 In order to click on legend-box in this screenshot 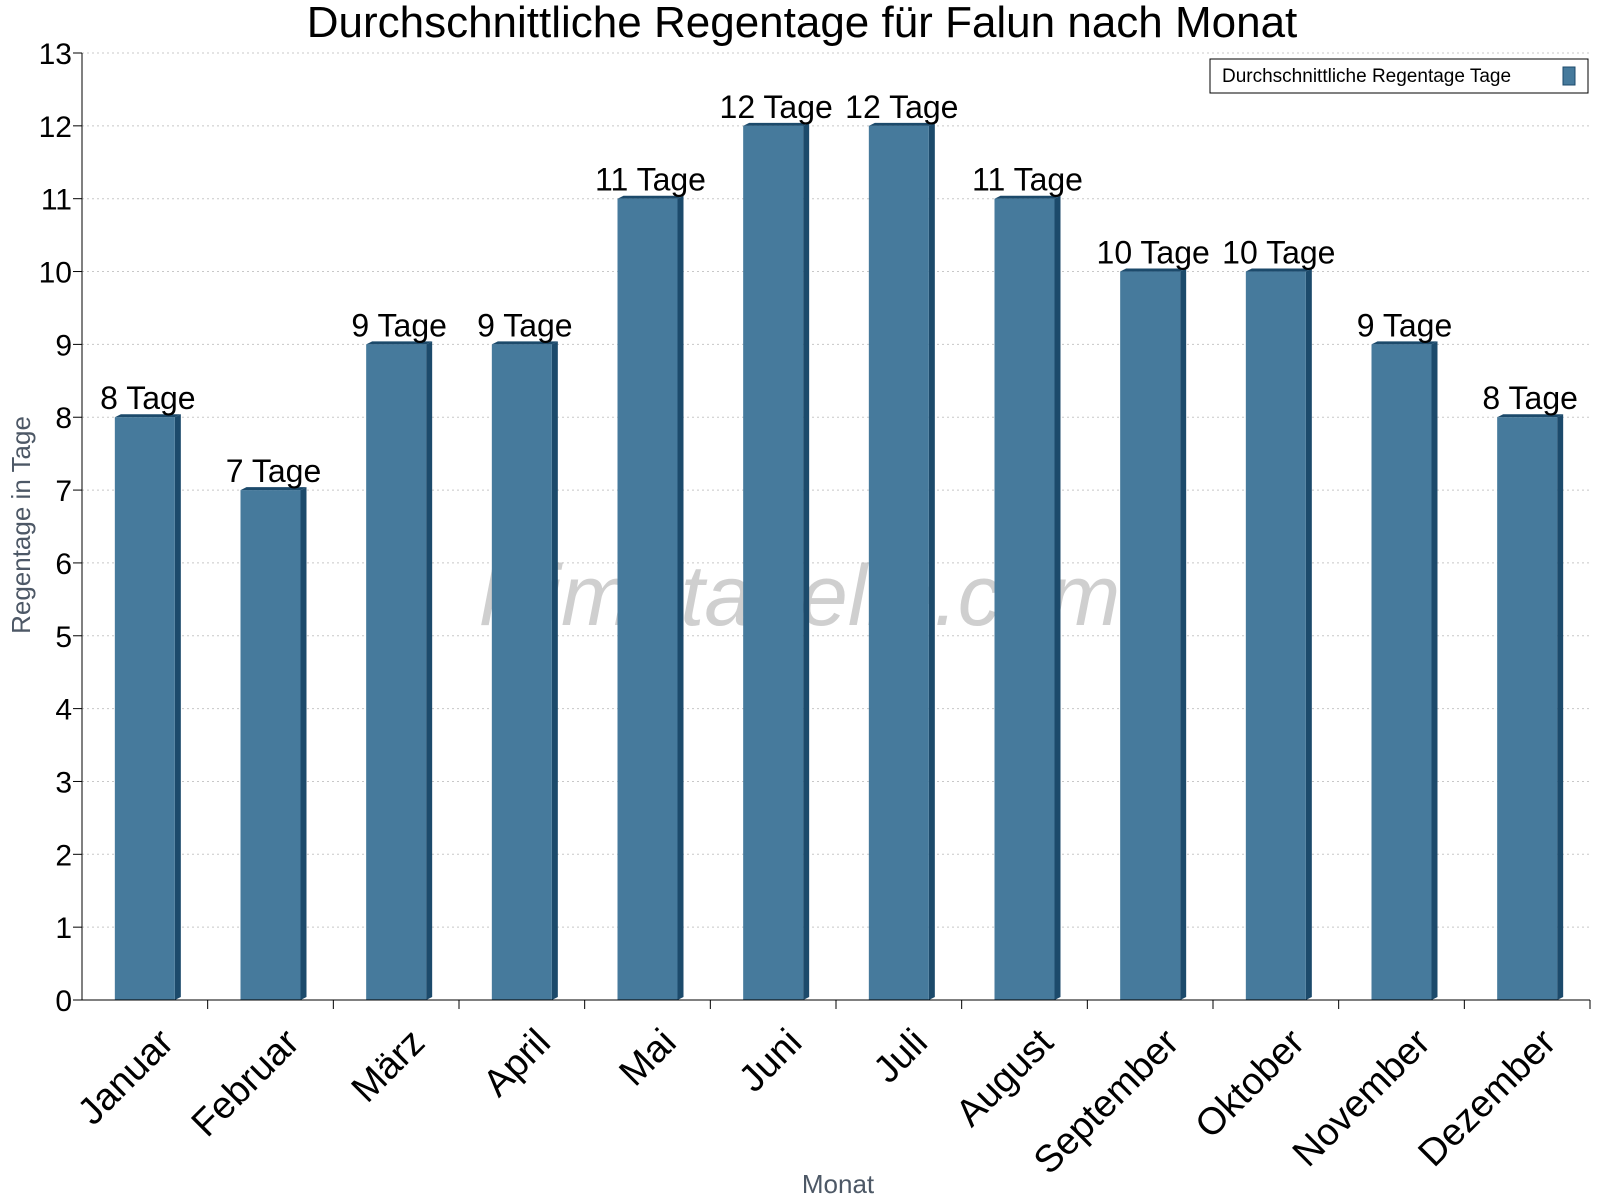, I will do `click(1399, 76)`.